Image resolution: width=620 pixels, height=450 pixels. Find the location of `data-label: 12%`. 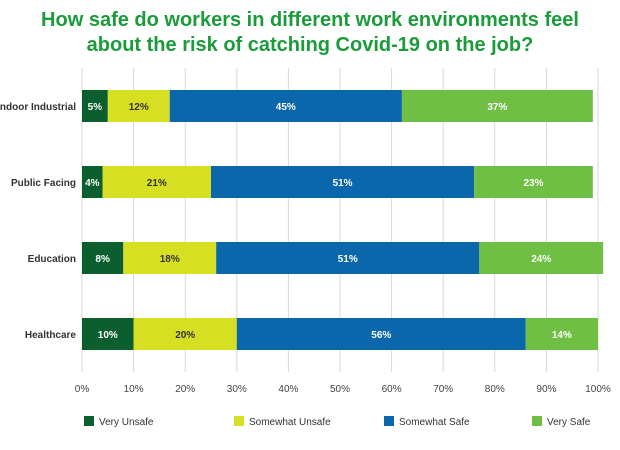

data-label: 12% is located at coordinates (139, 107).